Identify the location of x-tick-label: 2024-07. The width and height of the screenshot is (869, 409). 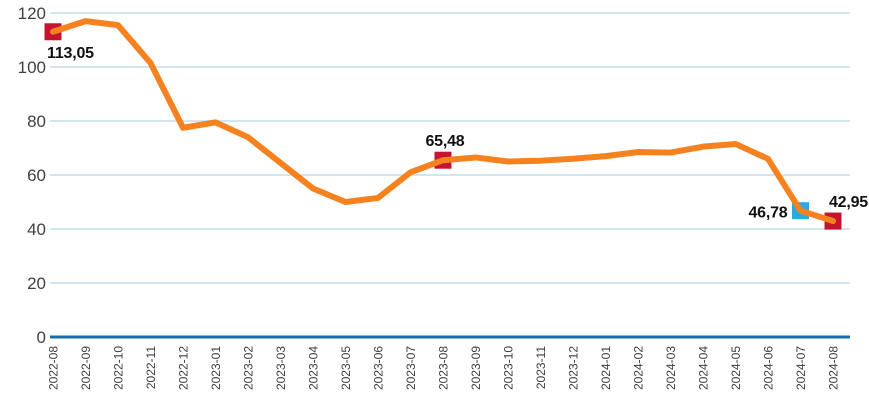
(801, 368).